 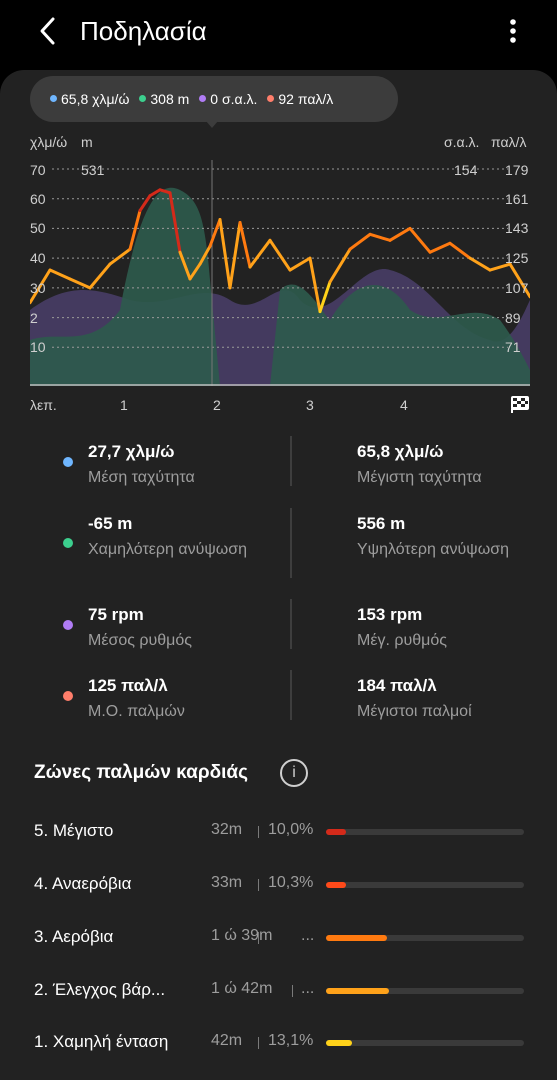 What do you see at coordinates (168, 536) in the screenshot?
I see `min-elevation-stat: -65 m Χαμηλότερη ανύψωση` at bounding box center [168, 536].